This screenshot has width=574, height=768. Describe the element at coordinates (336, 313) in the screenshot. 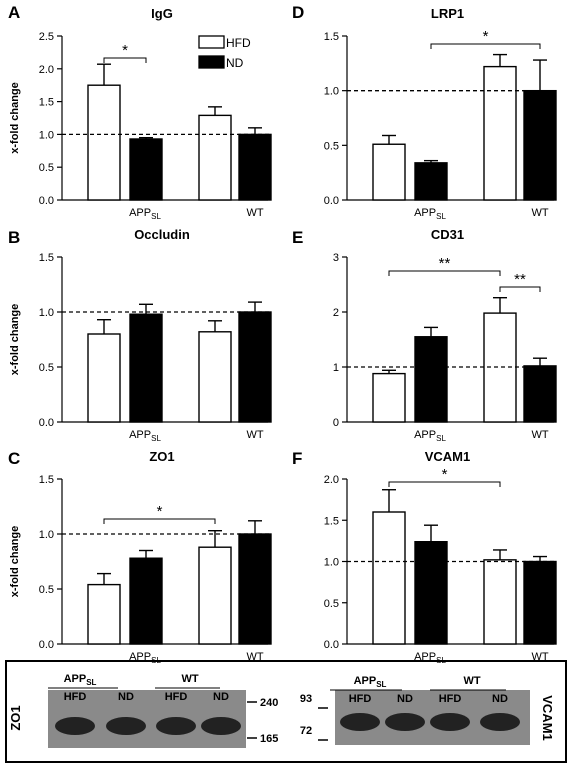

I see `y-tick-label: 2` at that location.